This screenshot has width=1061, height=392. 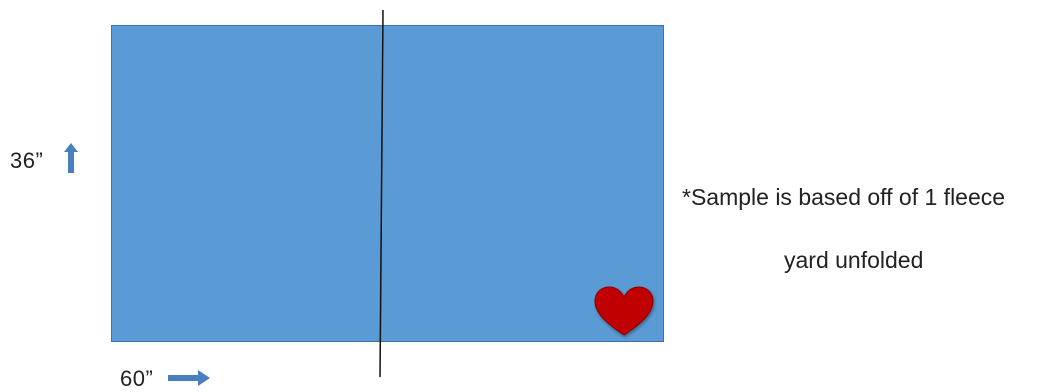 I want to click on fold-line-stroke, so click(x=381, y=193).